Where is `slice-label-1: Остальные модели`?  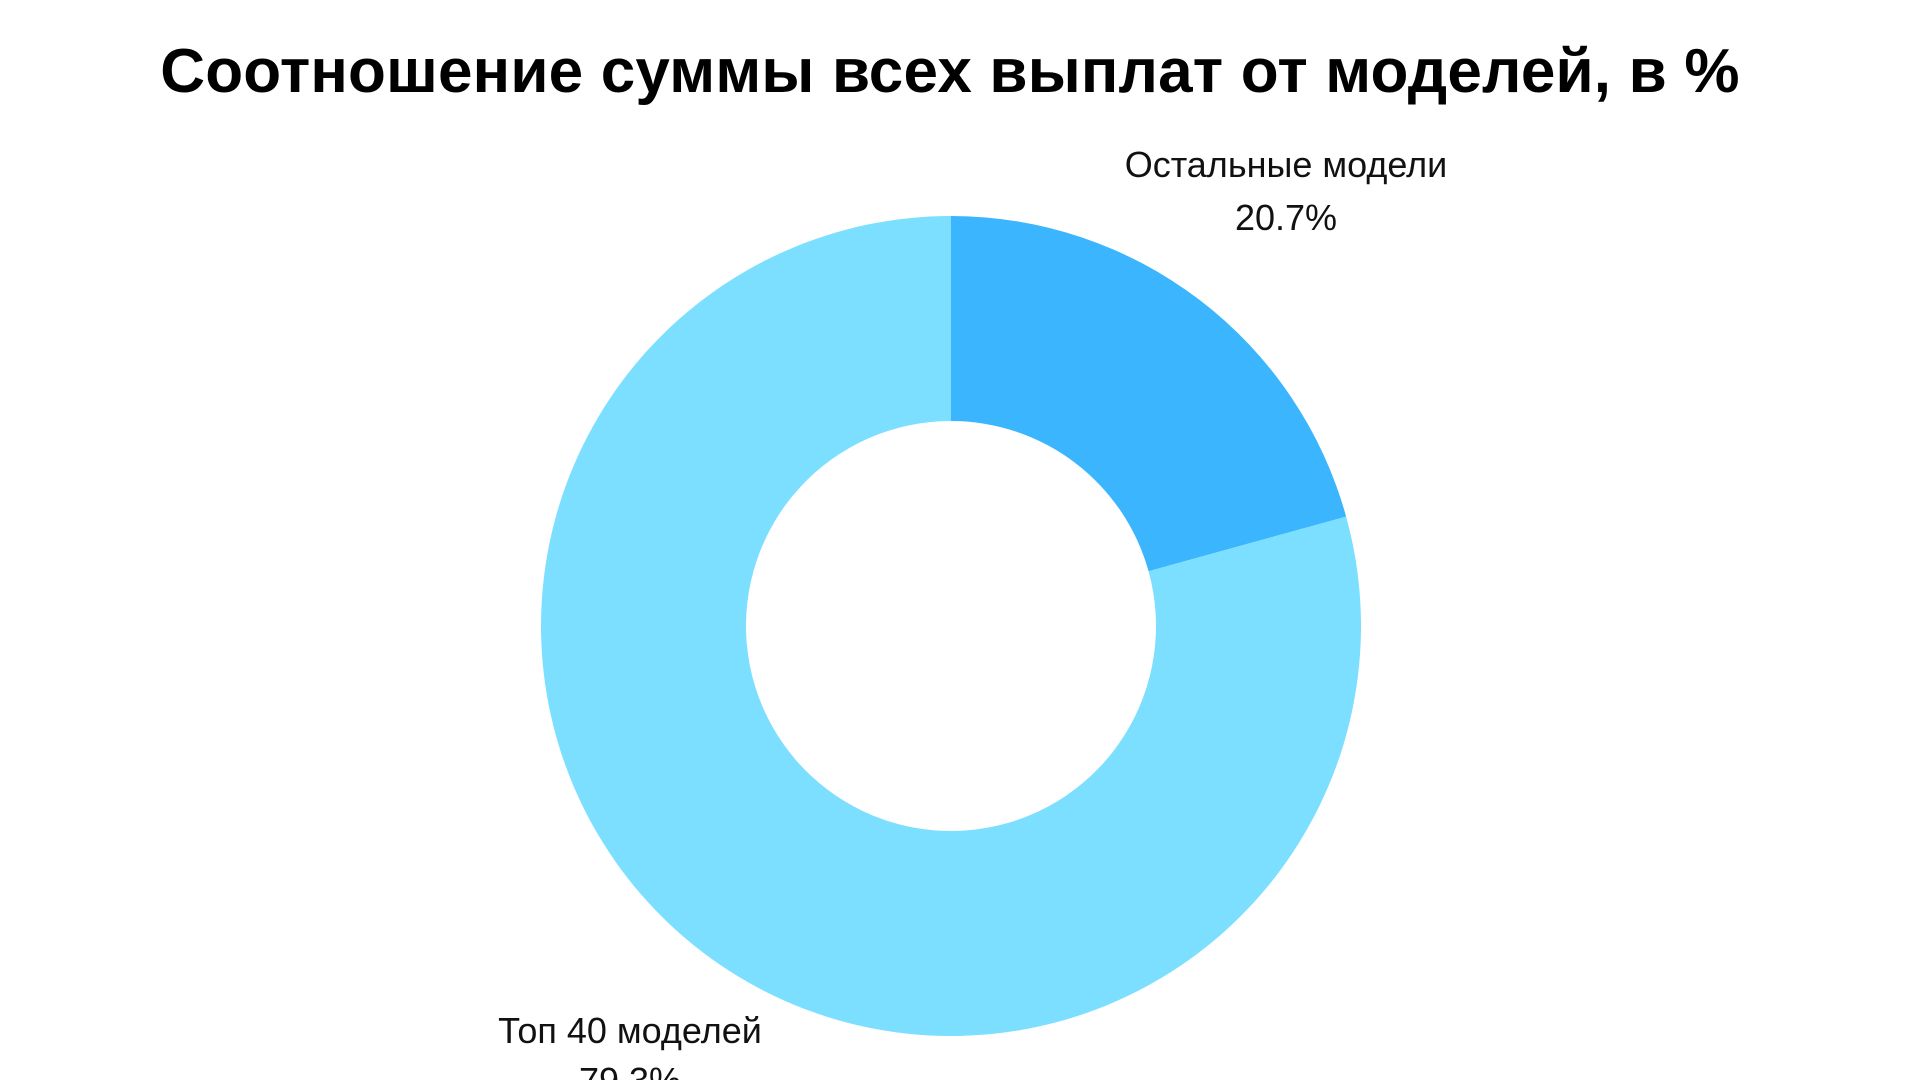
slice-label-1: Остальные модели is located at coordinates (1286, 164).